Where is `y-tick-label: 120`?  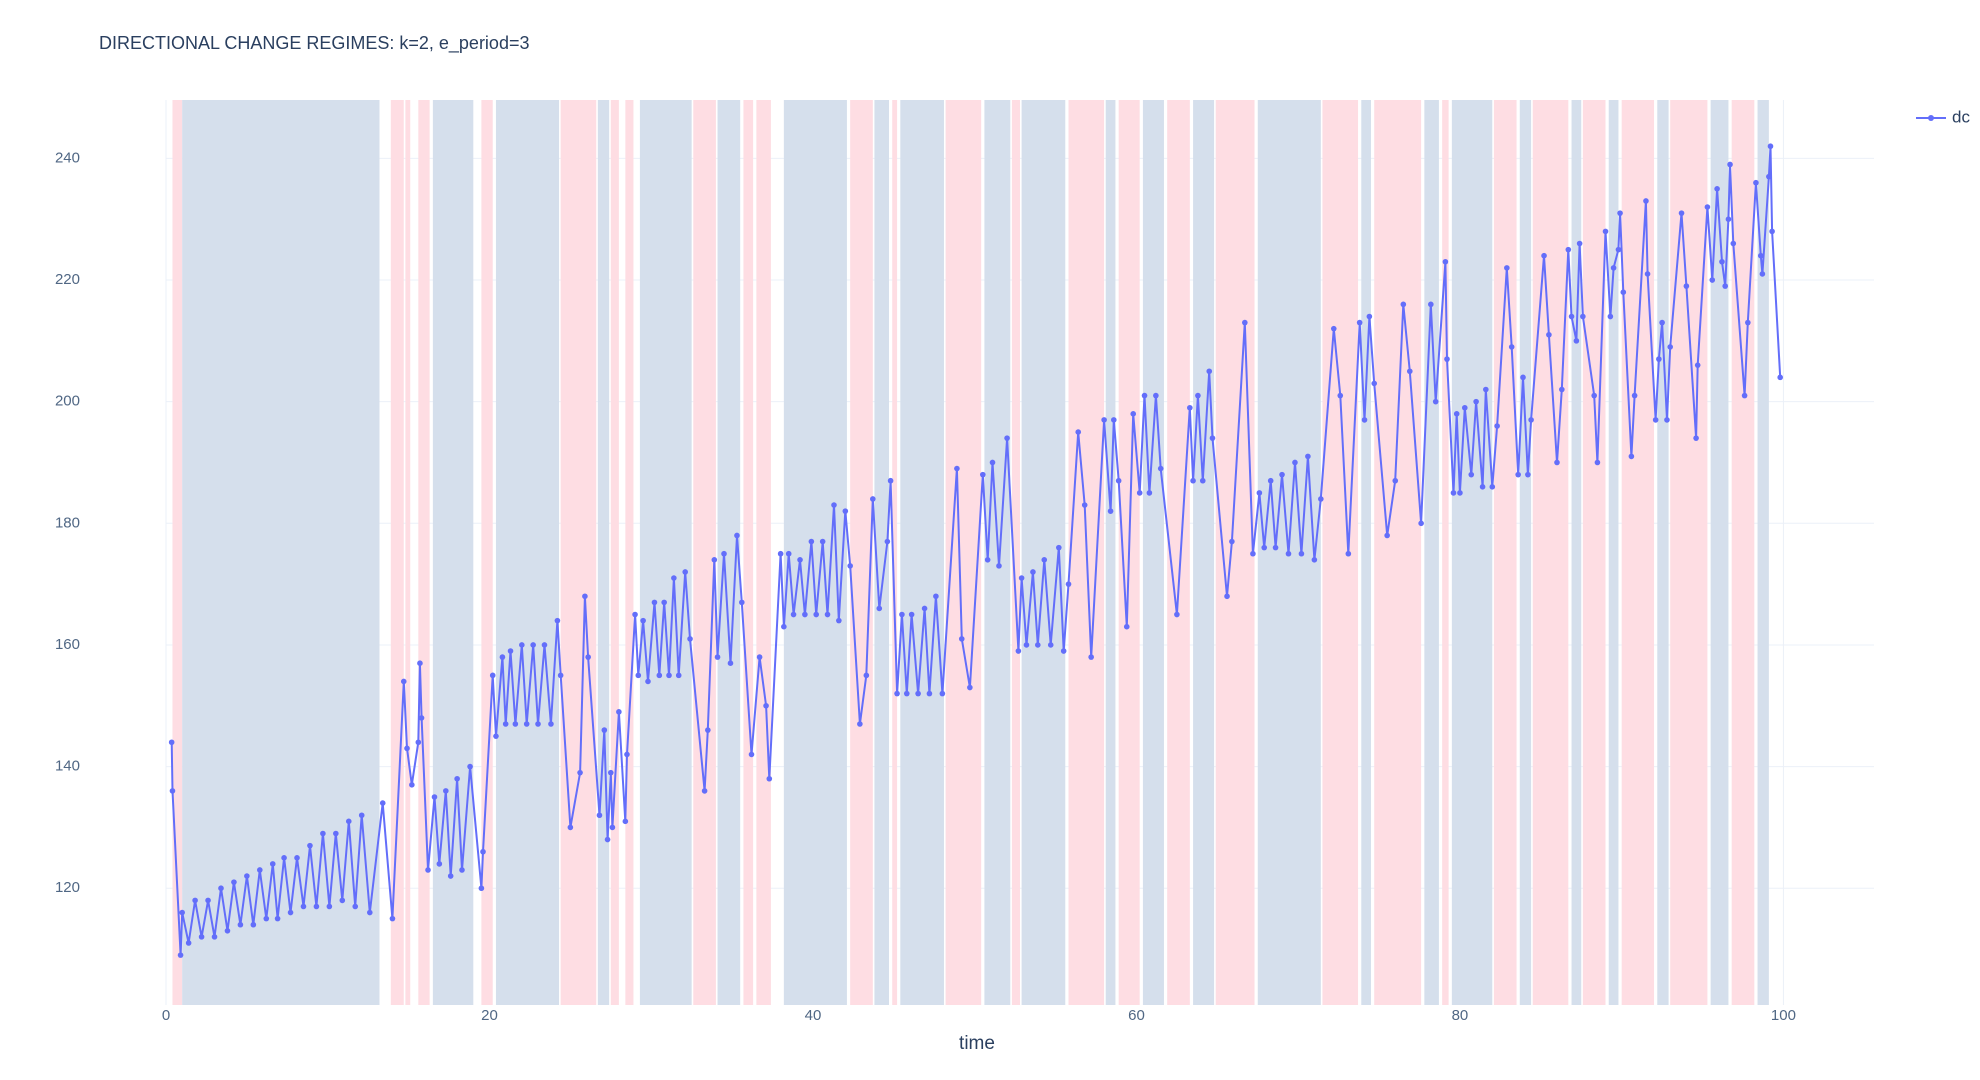
y-tick-label: 120 is located at coordinates (67, 887).